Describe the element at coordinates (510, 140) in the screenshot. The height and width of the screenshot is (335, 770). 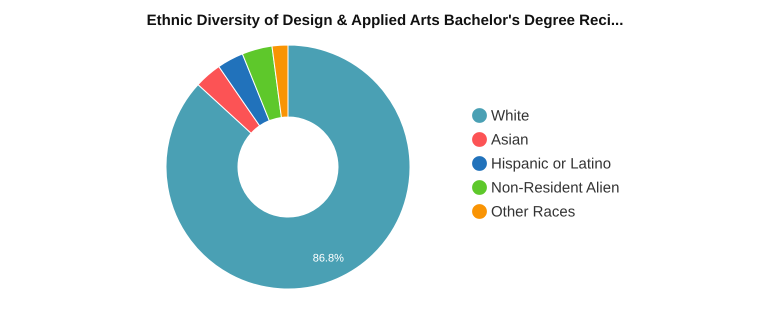
I see `legend-label: Asian` at that location.